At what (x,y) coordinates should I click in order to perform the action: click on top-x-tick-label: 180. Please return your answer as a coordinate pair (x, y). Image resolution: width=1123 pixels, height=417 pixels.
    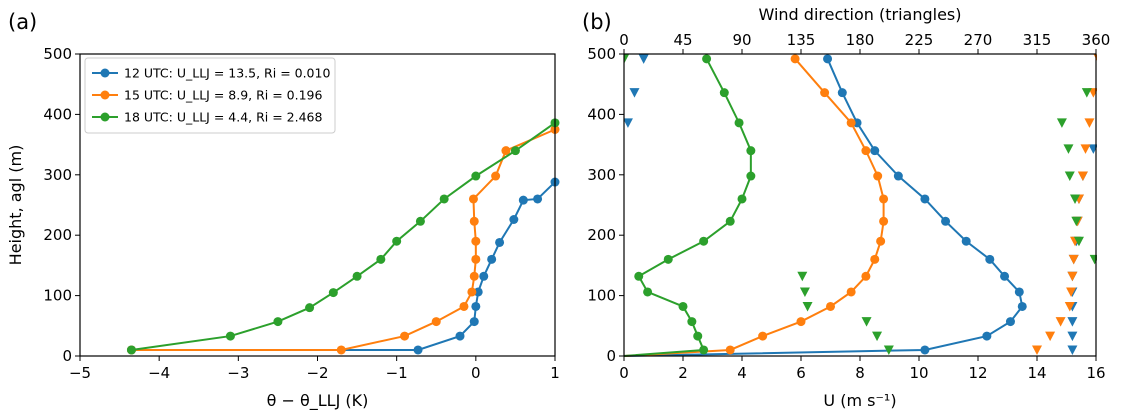
    Looking at the image, I should click on (860, 40).